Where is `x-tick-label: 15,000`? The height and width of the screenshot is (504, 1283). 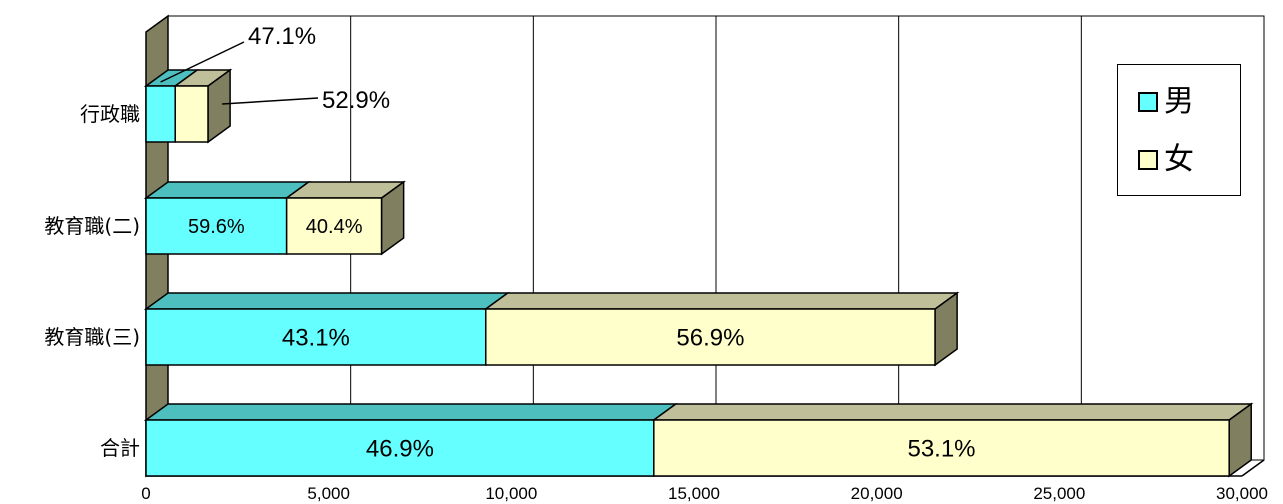 x-tick-label: 15,000 is located at coordinates (694, 493).